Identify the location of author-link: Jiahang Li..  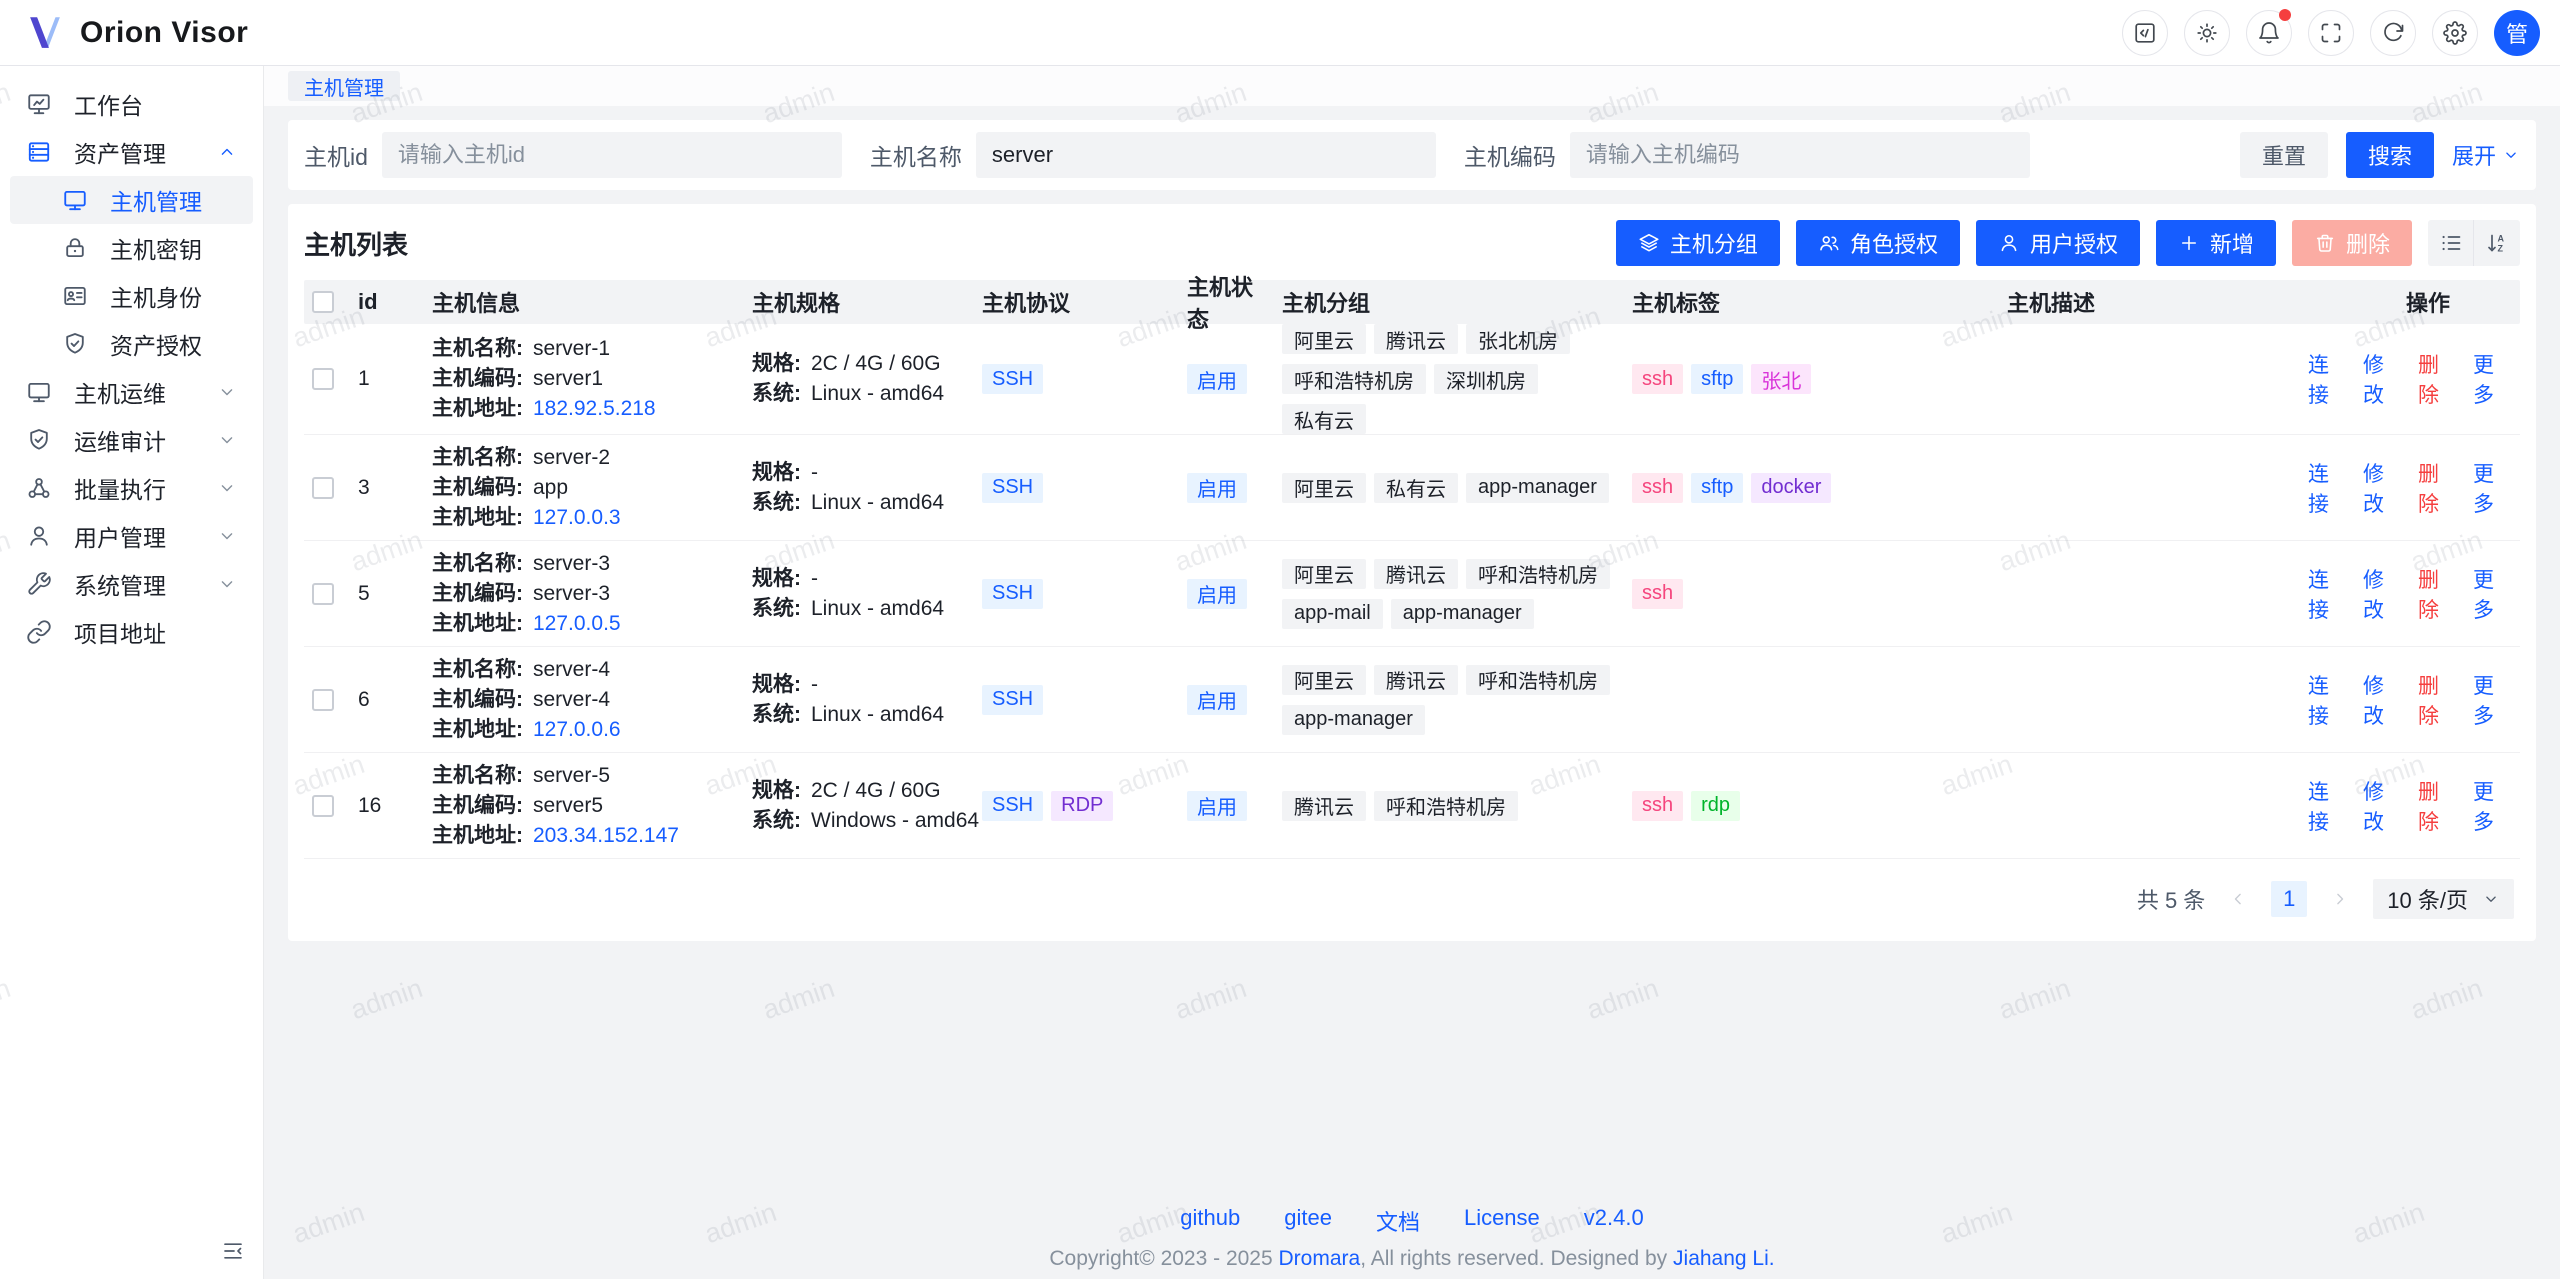
(1724, 1258).